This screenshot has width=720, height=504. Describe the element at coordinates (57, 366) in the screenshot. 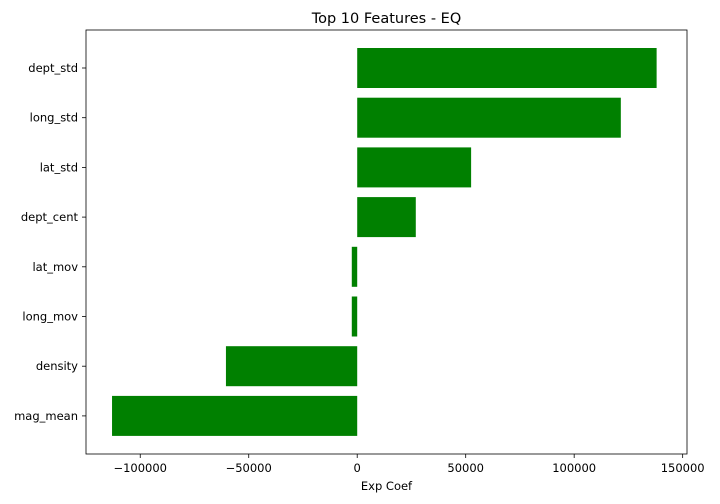

I see `y-tick-label: density` at that location.